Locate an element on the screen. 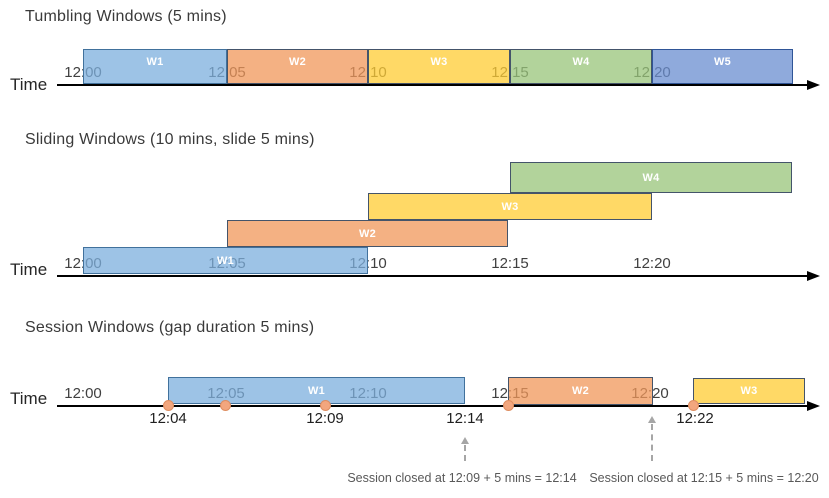 The height and width of the screenshot is (498, 829). window-box-sliding-w3: W3 is located at coordinates (510, 206).